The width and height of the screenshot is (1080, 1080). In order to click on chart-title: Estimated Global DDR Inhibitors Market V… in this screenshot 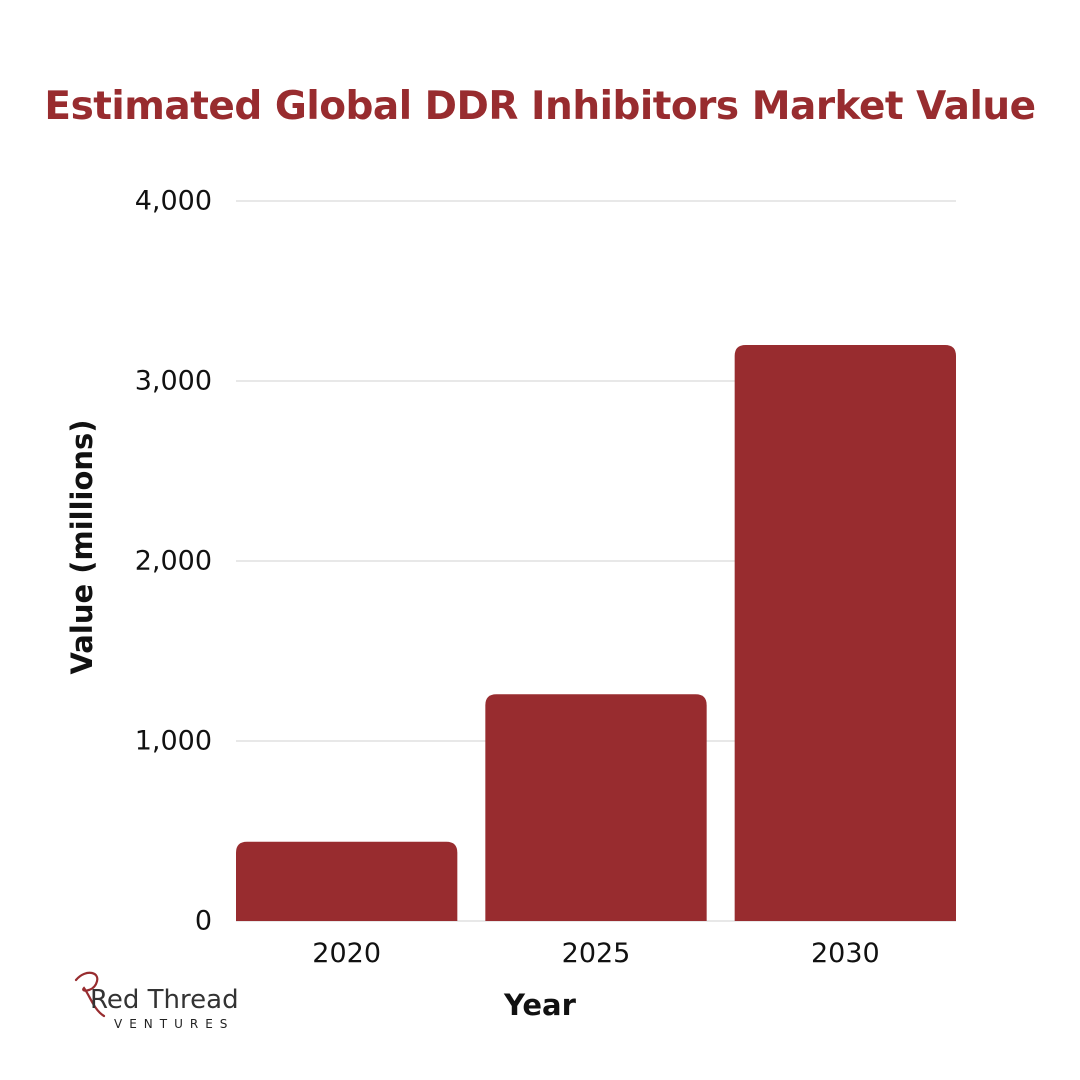, I will do `click(540, 106)`.